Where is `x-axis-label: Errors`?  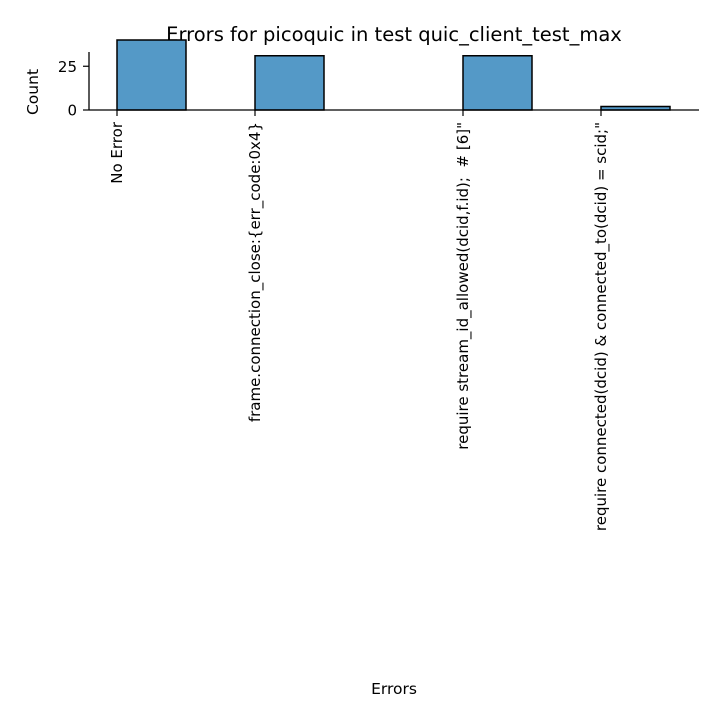
x-axis-label: Errors is located at coordinates (394, 689).